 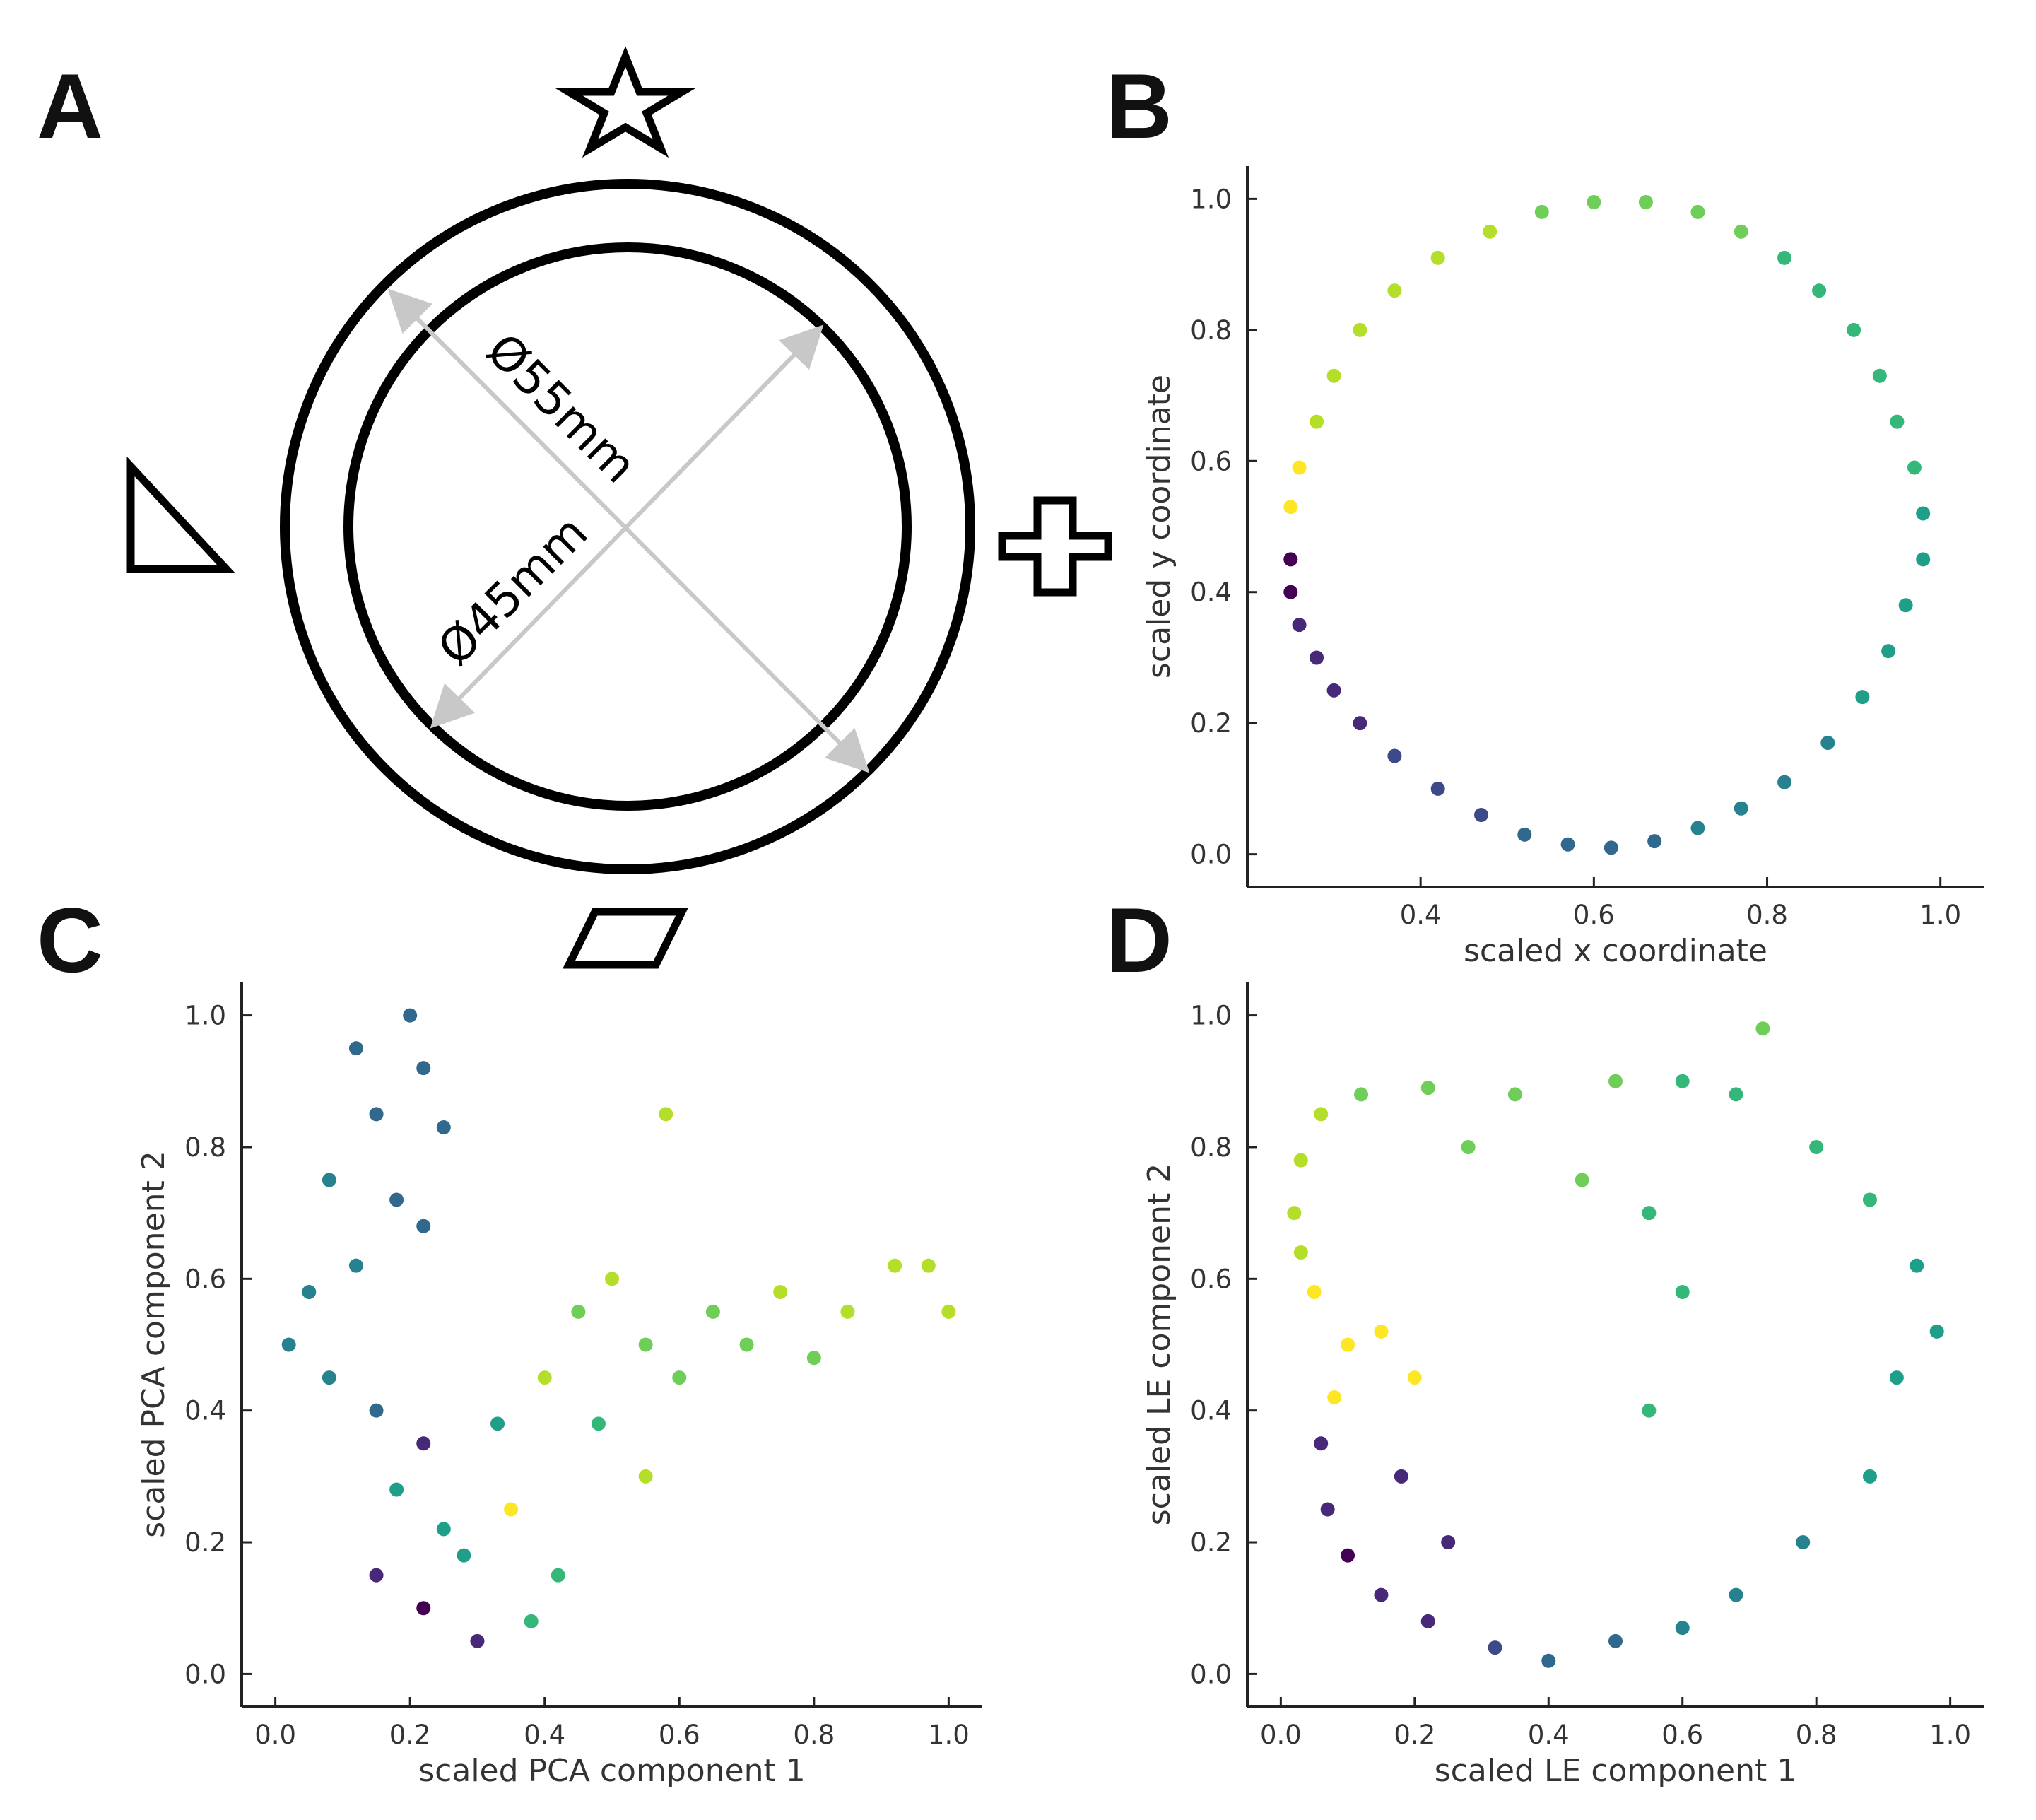 What do you see at coordinates (1211, 1411) in the screenshot?
I see `chart-d-ytick-label: 0.4` at bounding box center [1211, 1411].